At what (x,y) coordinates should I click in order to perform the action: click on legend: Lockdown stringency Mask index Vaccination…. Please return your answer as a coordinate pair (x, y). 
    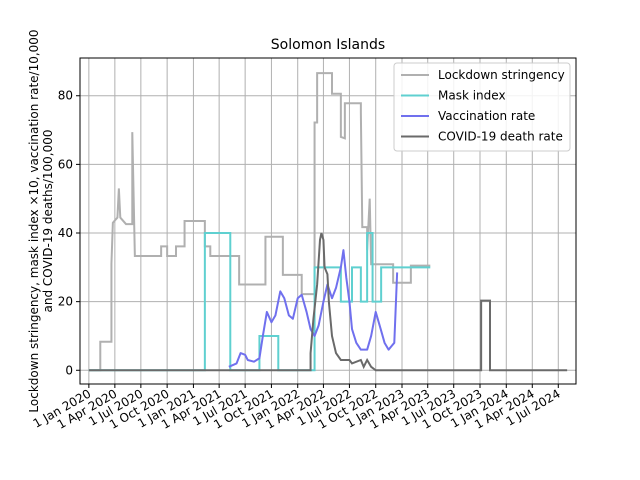
    Looking at the image, I should click on (482, 107).